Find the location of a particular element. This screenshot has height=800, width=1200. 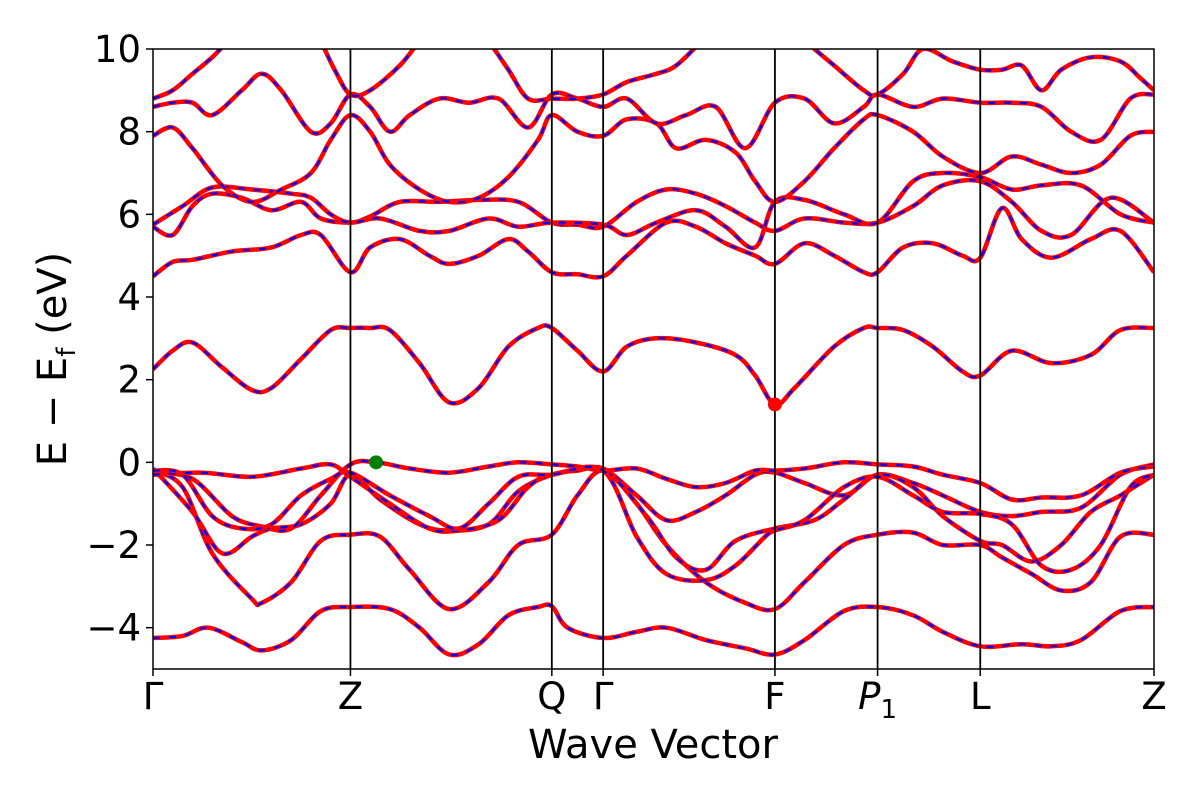

y-tick-label-1: −4 is located at coordinates (113, 628).